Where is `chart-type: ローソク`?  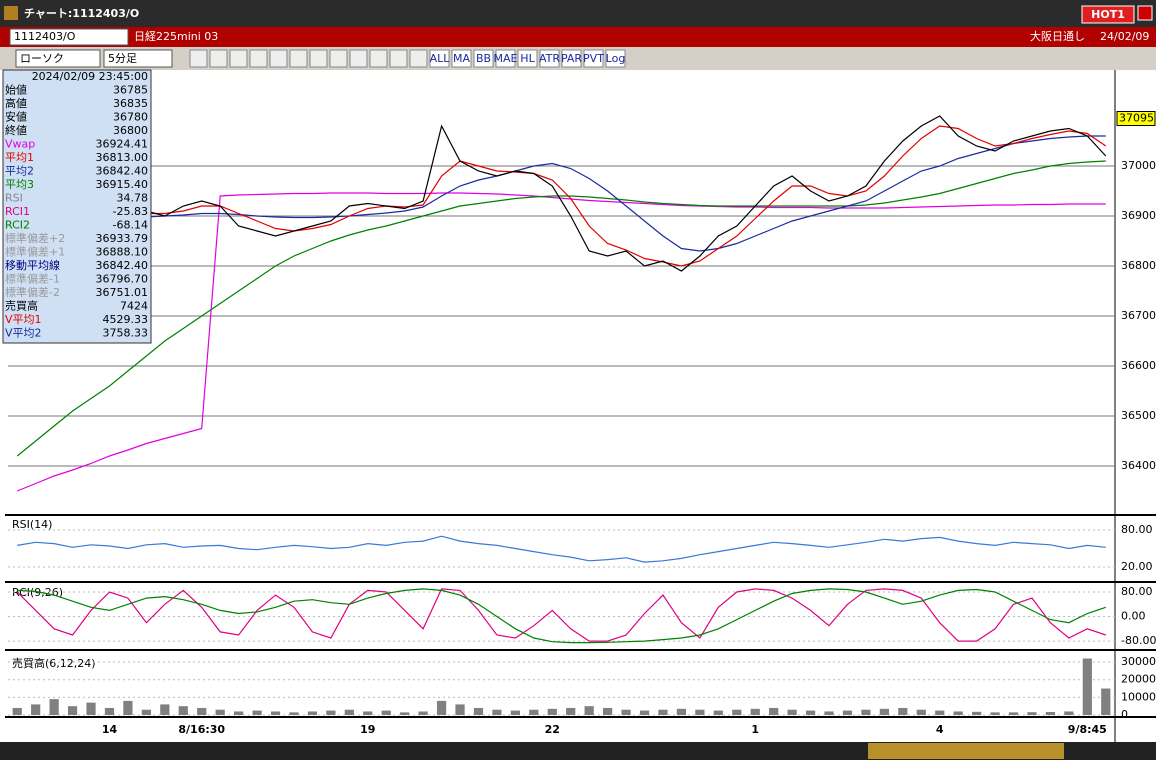 chart-type: ローソク is located at coordinates (42, 58).